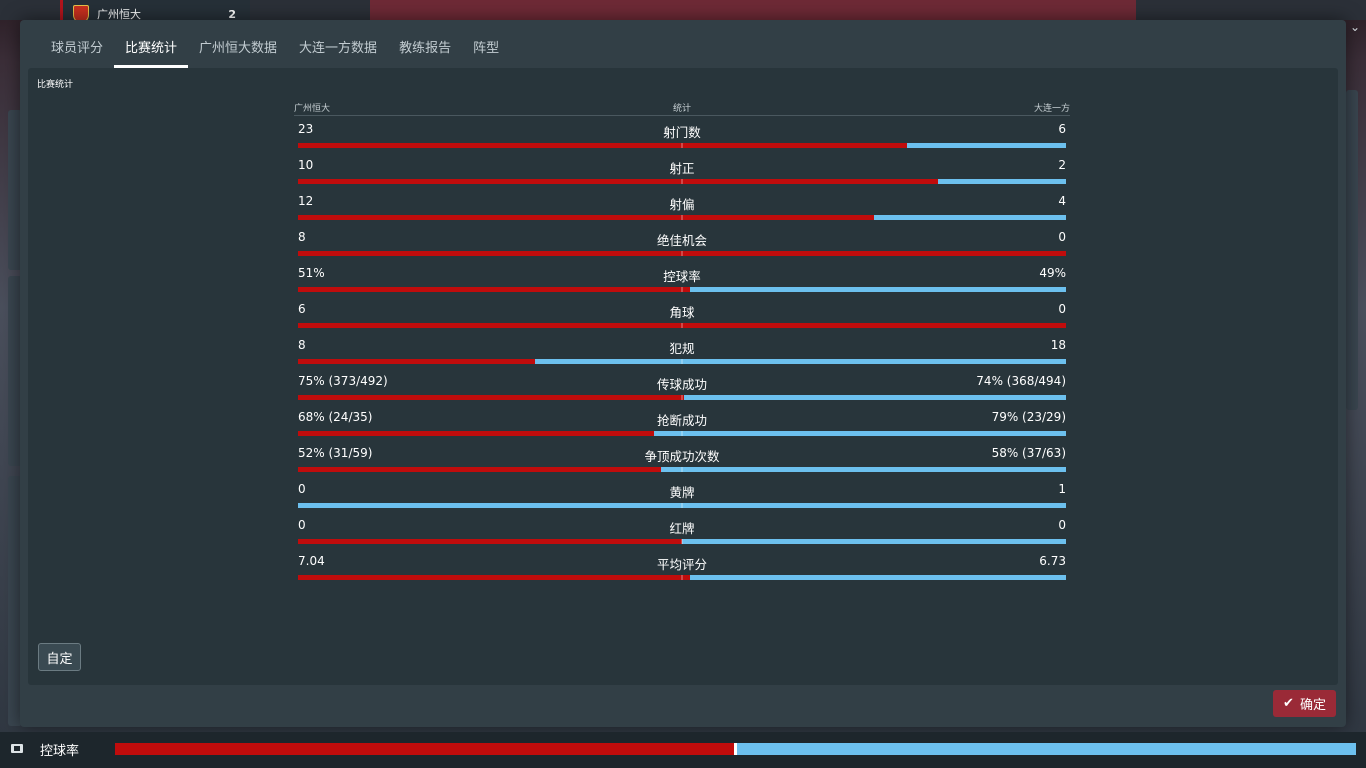 Image resolution: width=1366 pixels, height=768 pixels. What do you see at coordinates (335, 453) in the screenshot?
I see `stat-home-value: 52% (31/59)` at bounding box center [335, 453].